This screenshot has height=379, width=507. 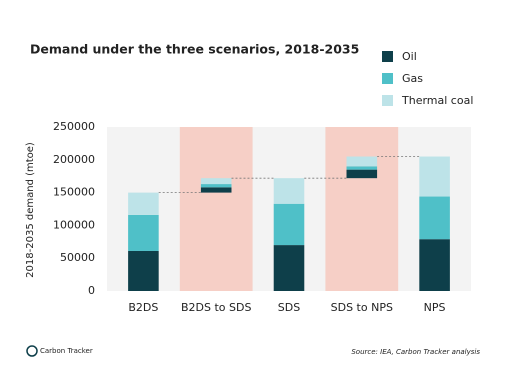 I want to click on logo: Carbon Tracker, so click(x=66, y=351).